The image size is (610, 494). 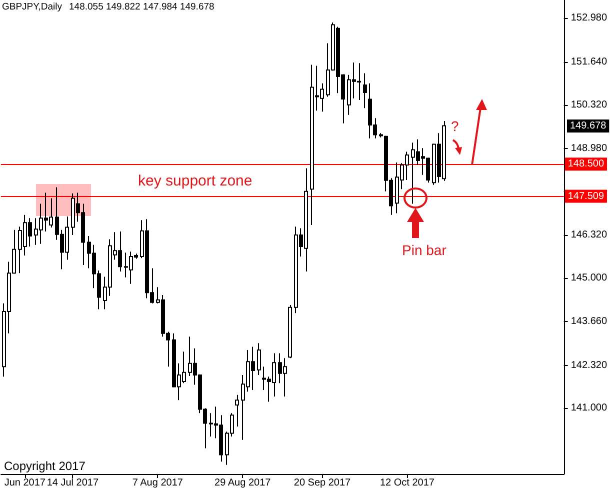 I want to click on y-tick-label: 148.980, so click(x=589, y=148).